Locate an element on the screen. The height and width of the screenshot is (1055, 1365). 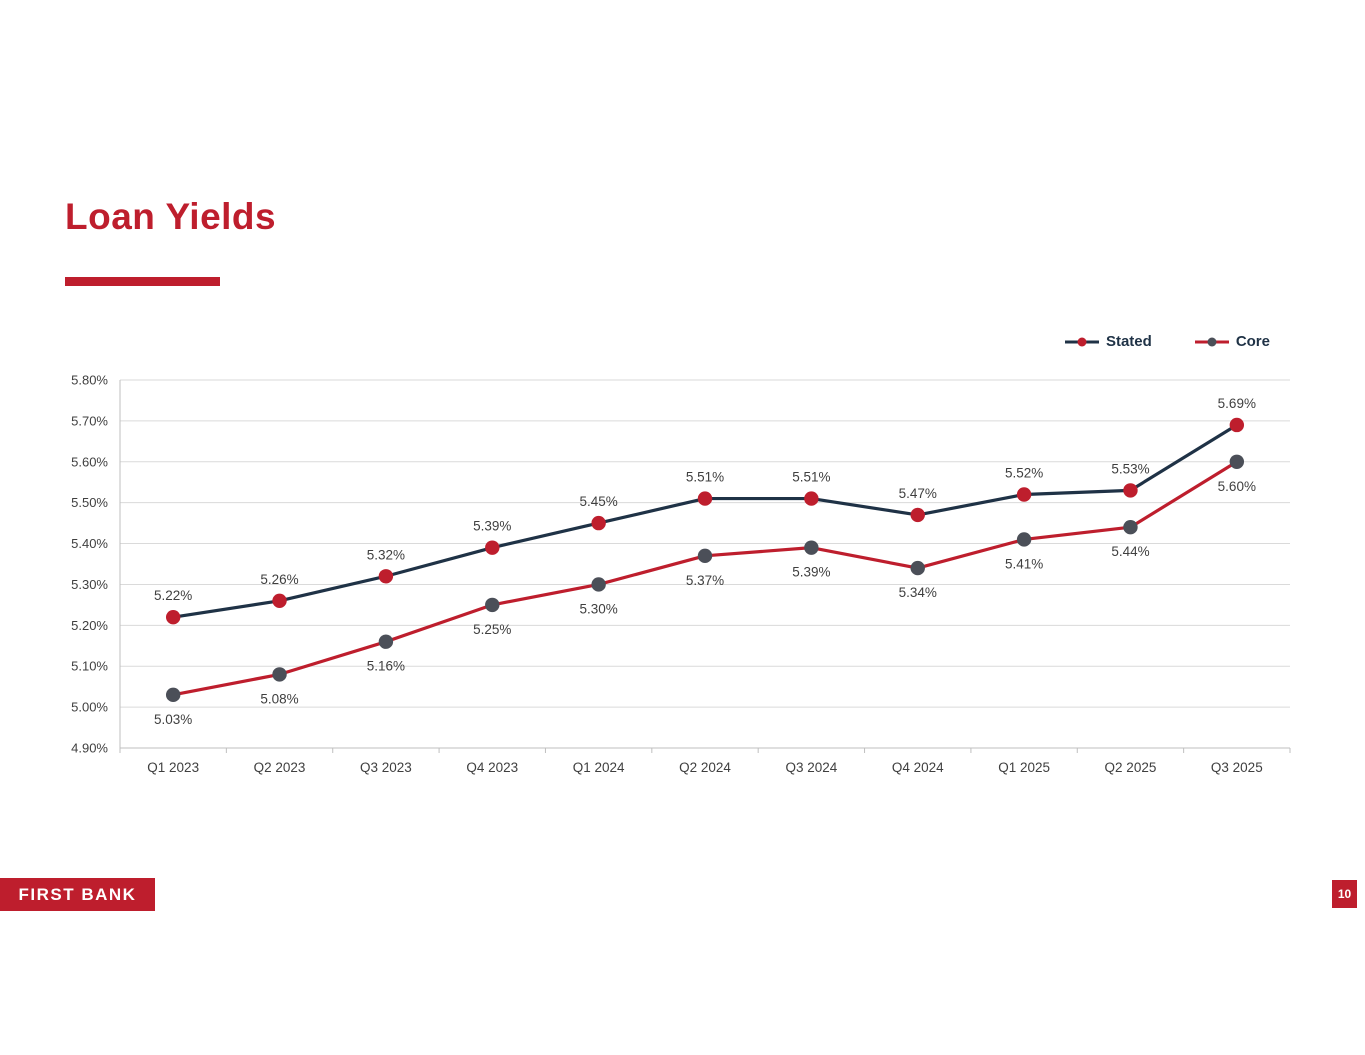
data-label-stated: 5.32% is located at coordinates (386, 554).